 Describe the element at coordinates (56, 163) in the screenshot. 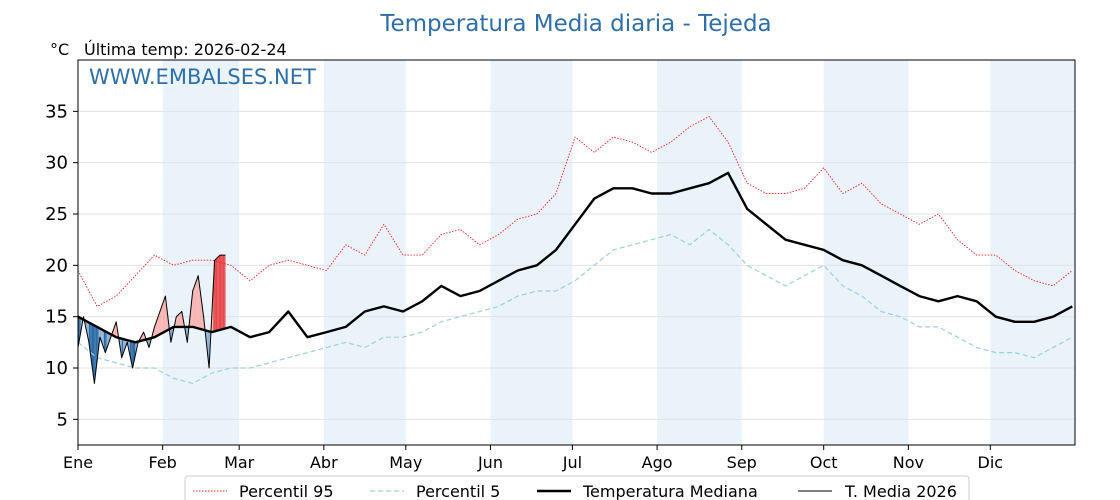

I see `y-tick-label-30: 30` at that location.